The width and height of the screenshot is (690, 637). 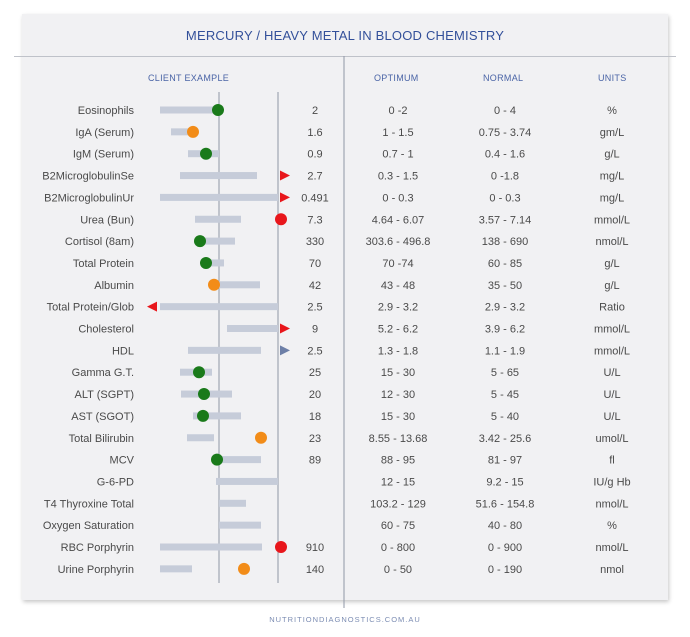 What do you see at coordinates (505, 264) in the screenshot?
I see `row-normal: 60 - 85` at bounding box center [505, 264].